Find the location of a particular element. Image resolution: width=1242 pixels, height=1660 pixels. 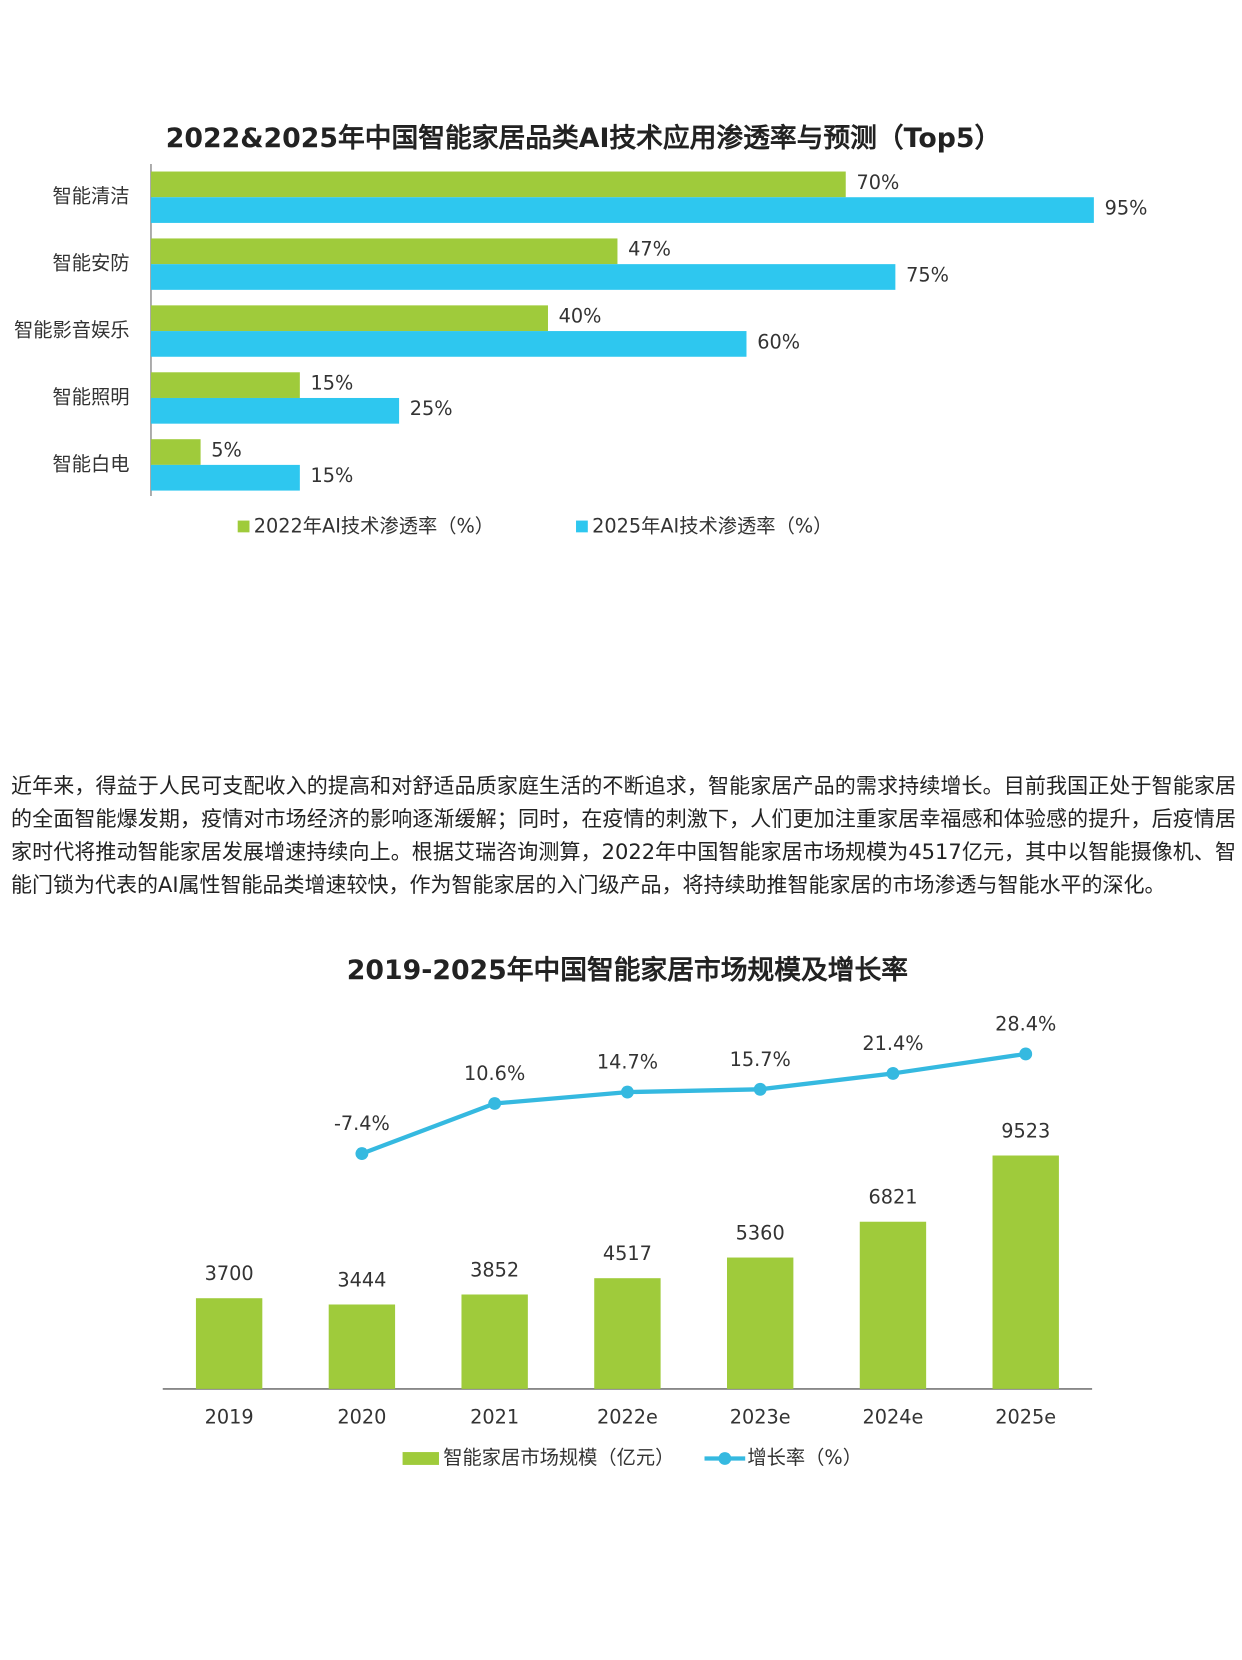

category-label: 智能影音娱乐 is located at coordinates (72, 330).